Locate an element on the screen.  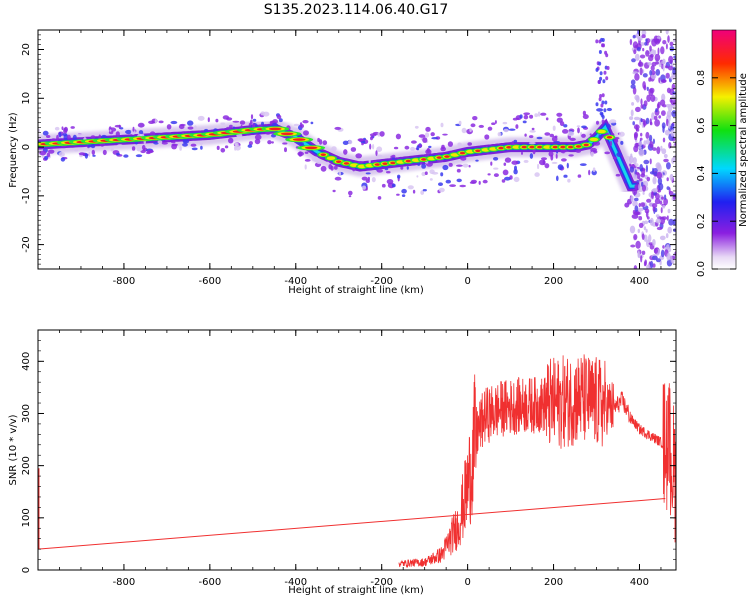
colorbar-gradient is located at coordinates (724, 149).